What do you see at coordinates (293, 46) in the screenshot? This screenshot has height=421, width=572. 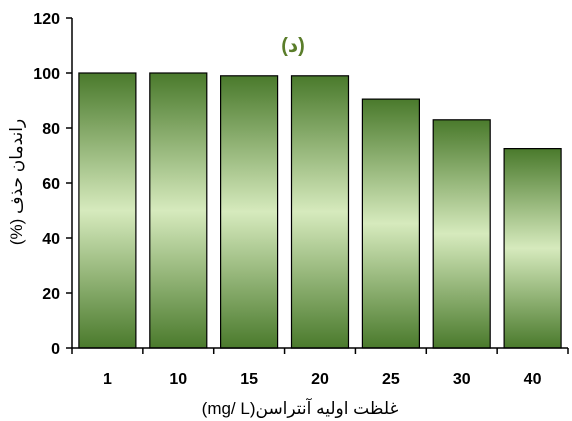 I see `panel-label: (د)` at bounding box center [293, 46].